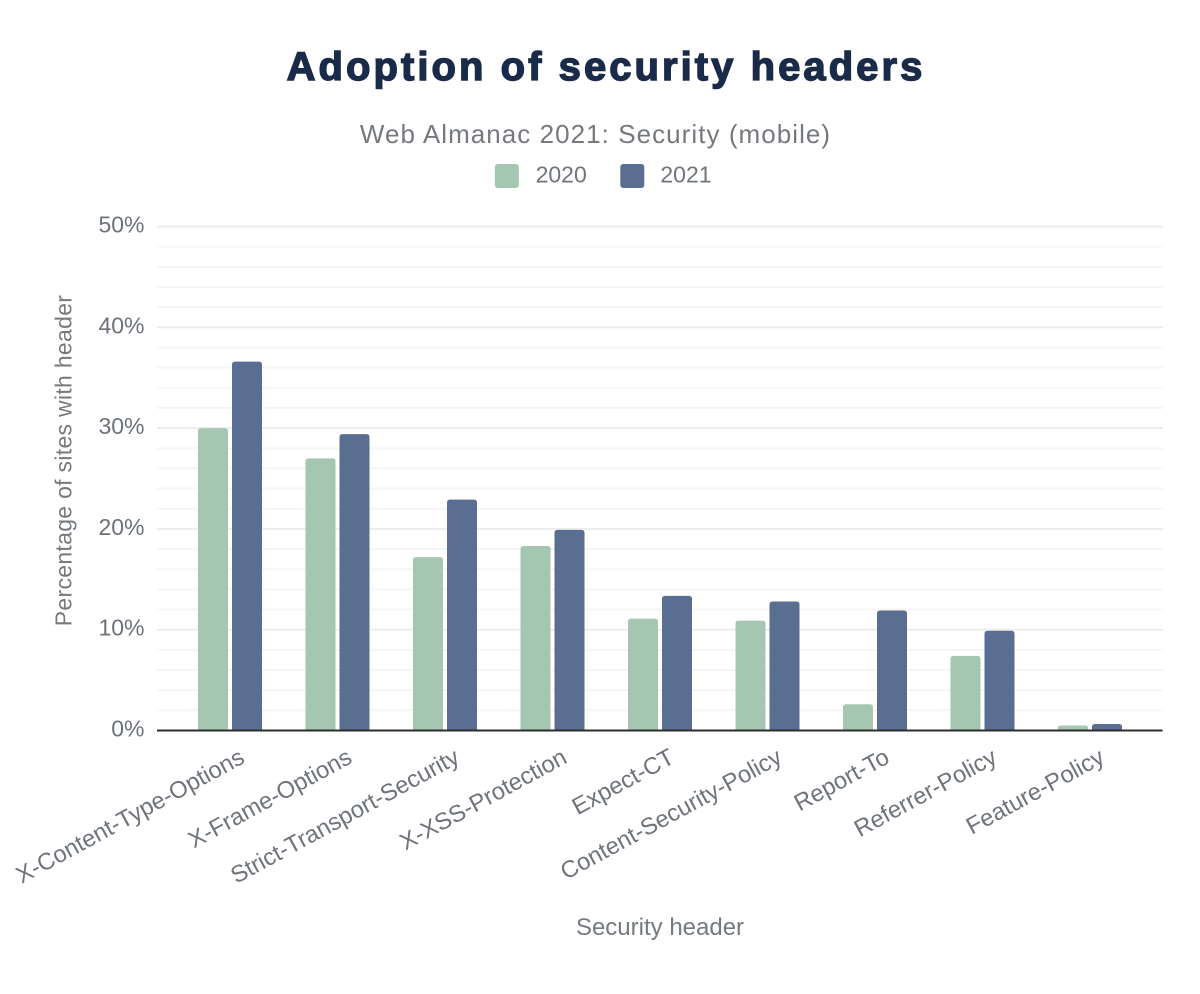 The width and height of the screenshot is (1200, 994). Describe the element at coordinates (121, 325) in the screenshot. I see `svg-text: 40%` at that location.